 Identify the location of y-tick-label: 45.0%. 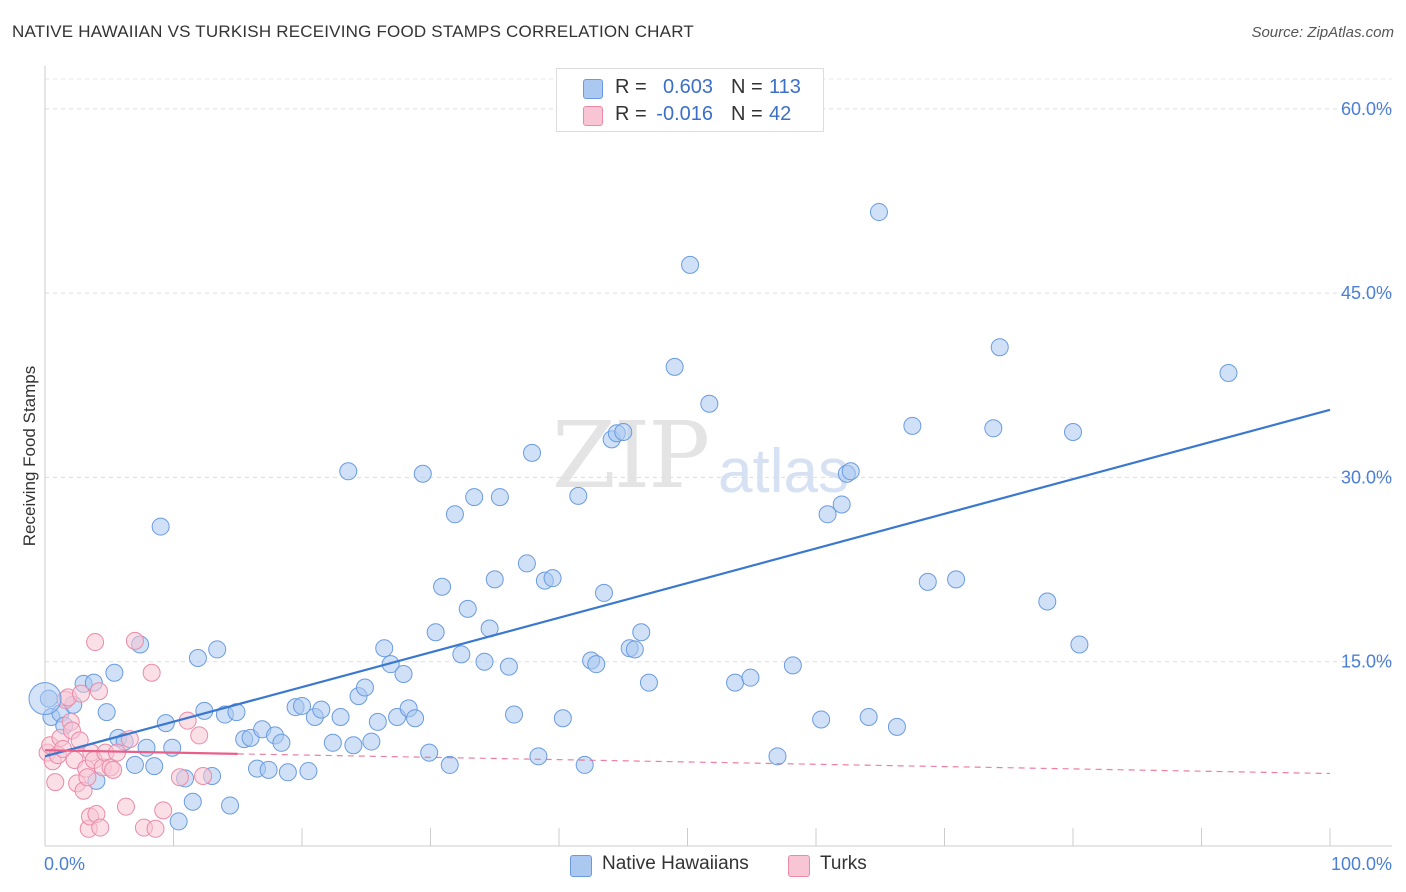
(1366, 293).